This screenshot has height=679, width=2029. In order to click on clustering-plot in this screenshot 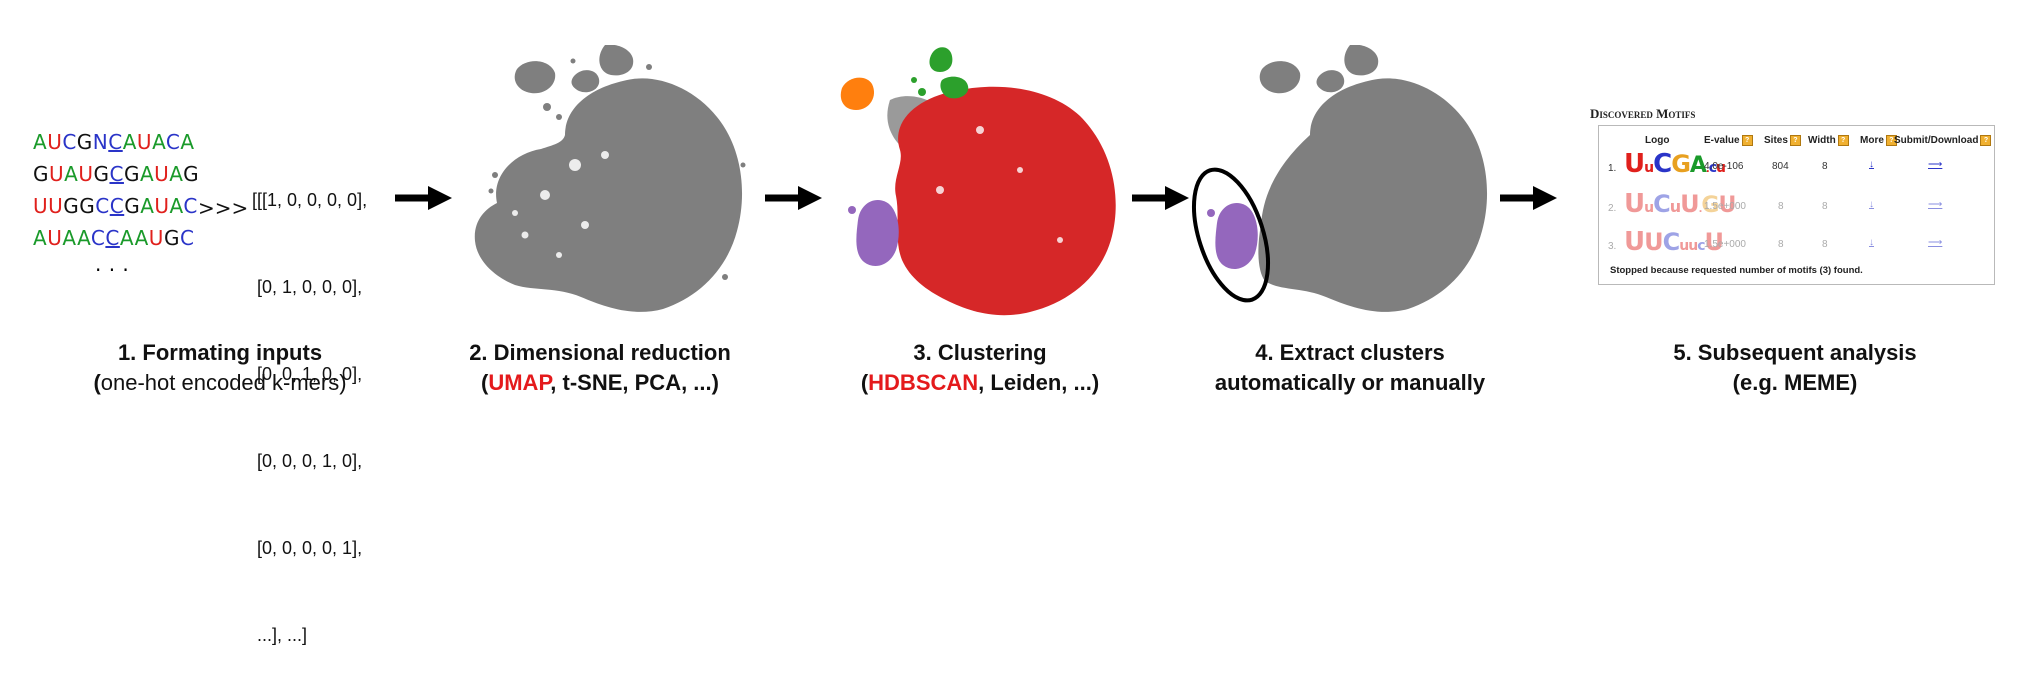, I will do `click(978, 181)`.